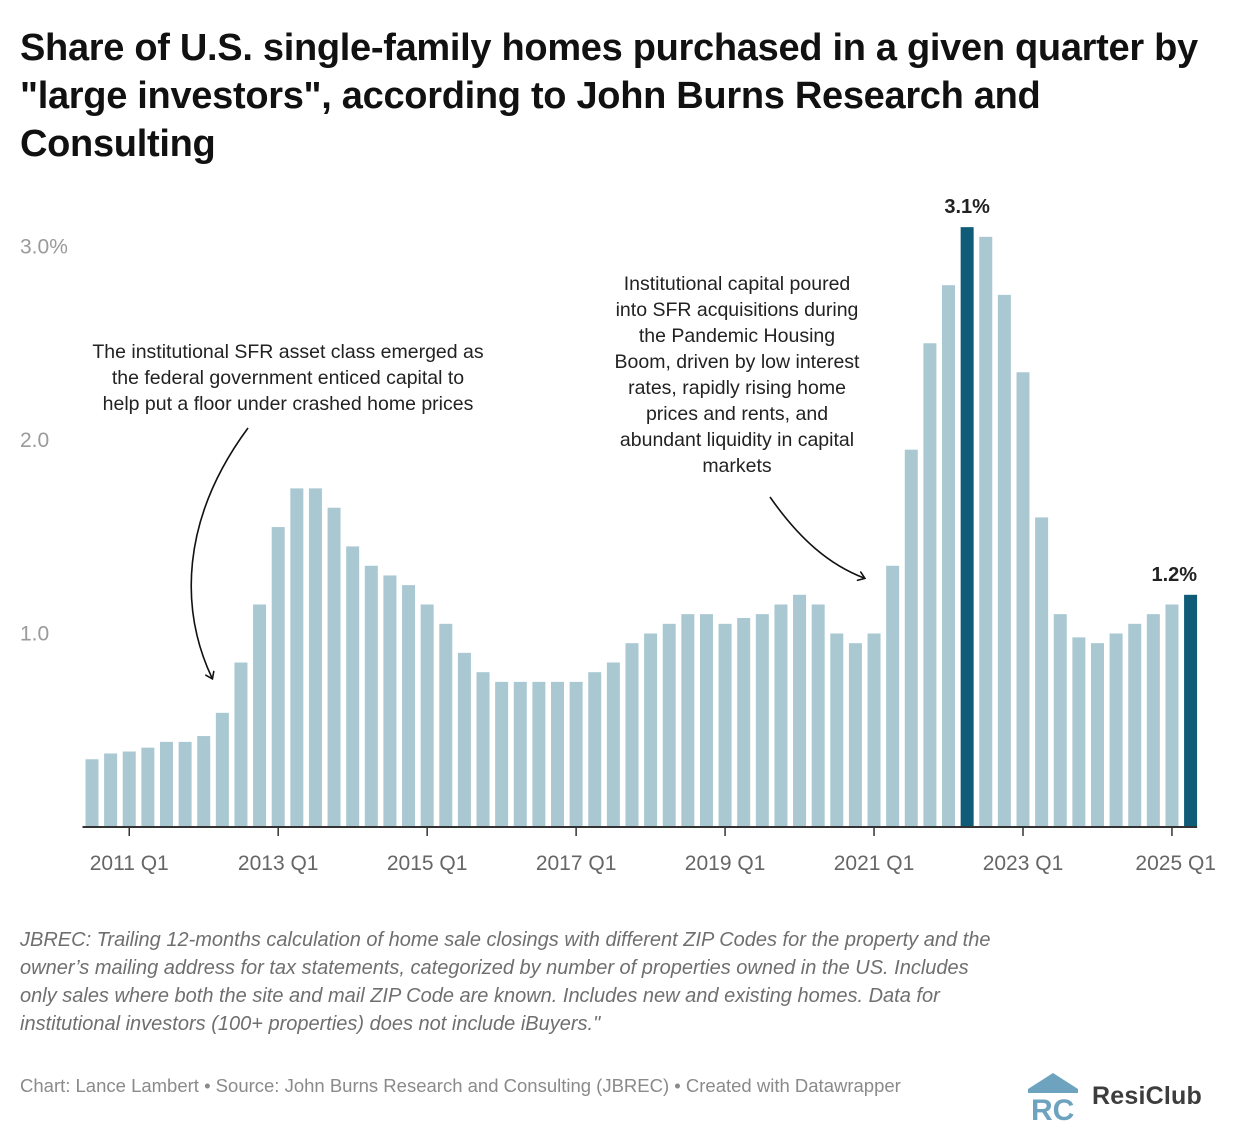  Describe the element at coordinates (725, 863) in the screenshot. I see `x-tick-label: 2019 Q1` at that location.